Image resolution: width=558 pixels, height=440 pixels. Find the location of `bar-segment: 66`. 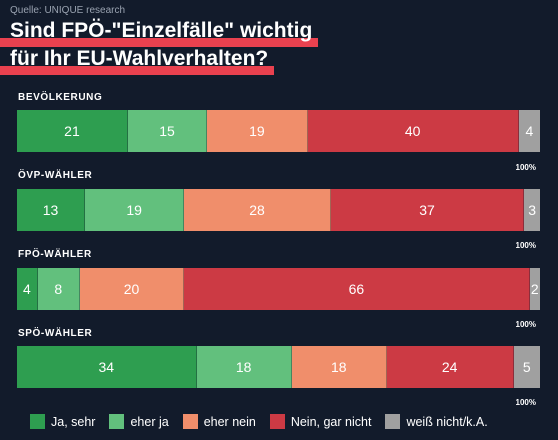

bar-segment: 66 is located at coordinates (357, 289).